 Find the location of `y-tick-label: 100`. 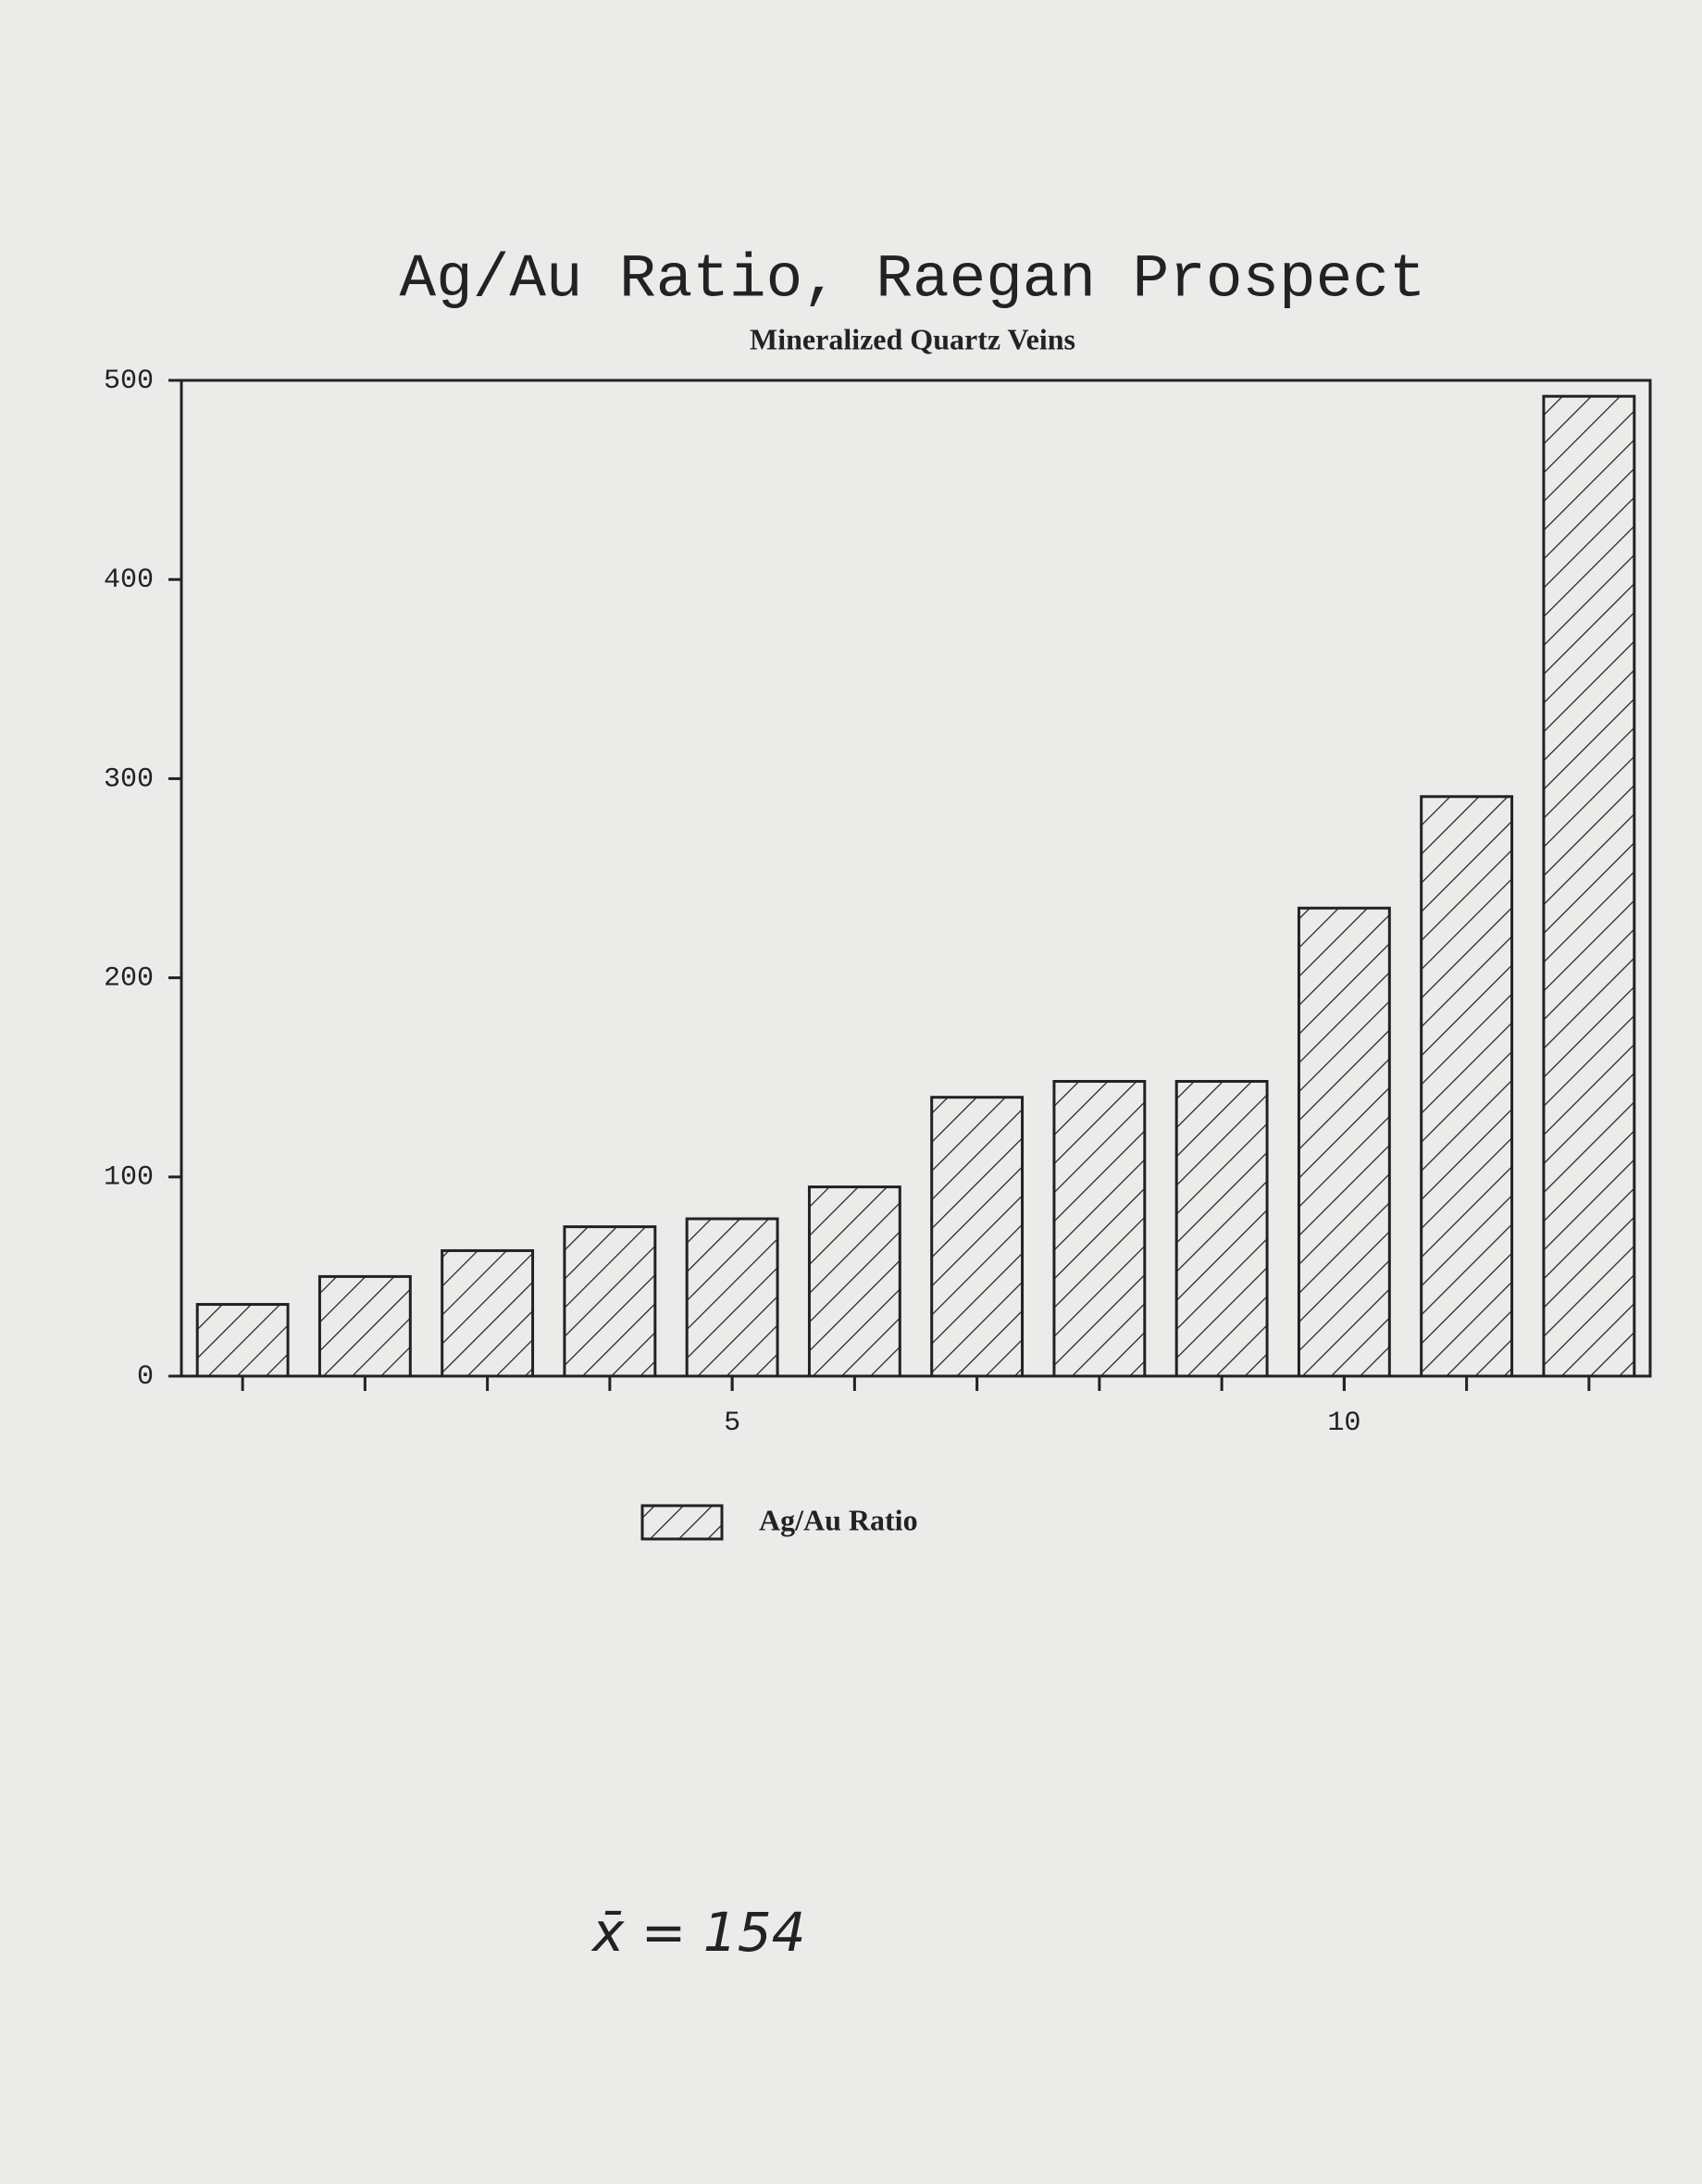

y-tick-label: 100 is located at coordinates (129, 1178).